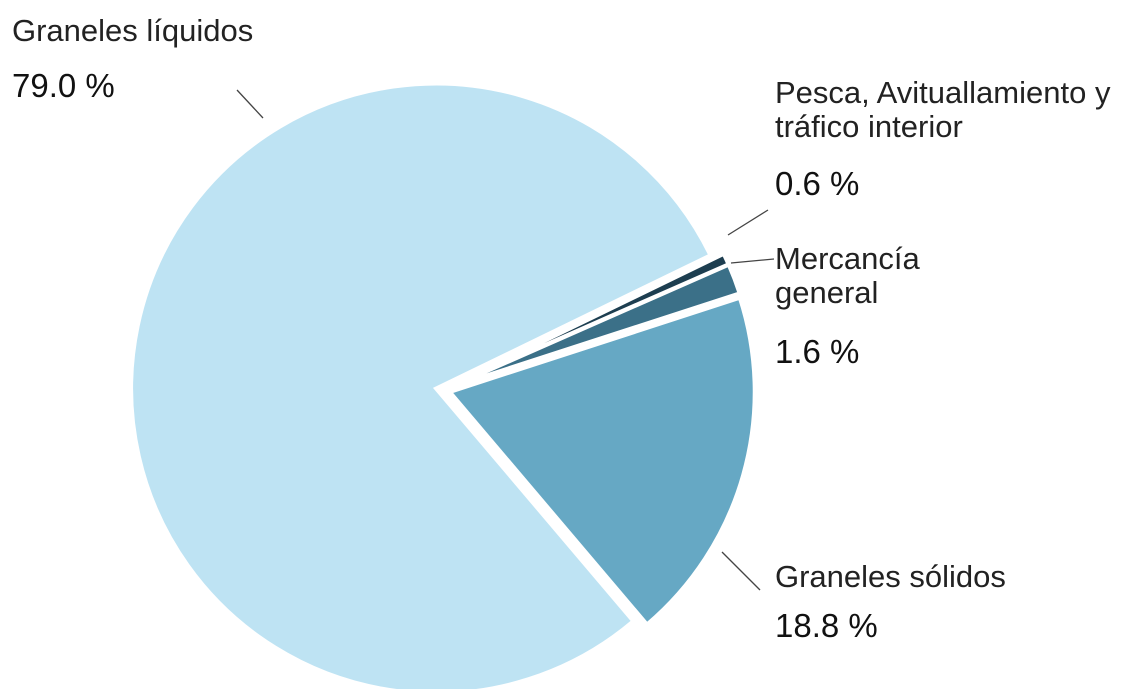  I want to click on category-label: Graneles sólidos, so click(890, 576).